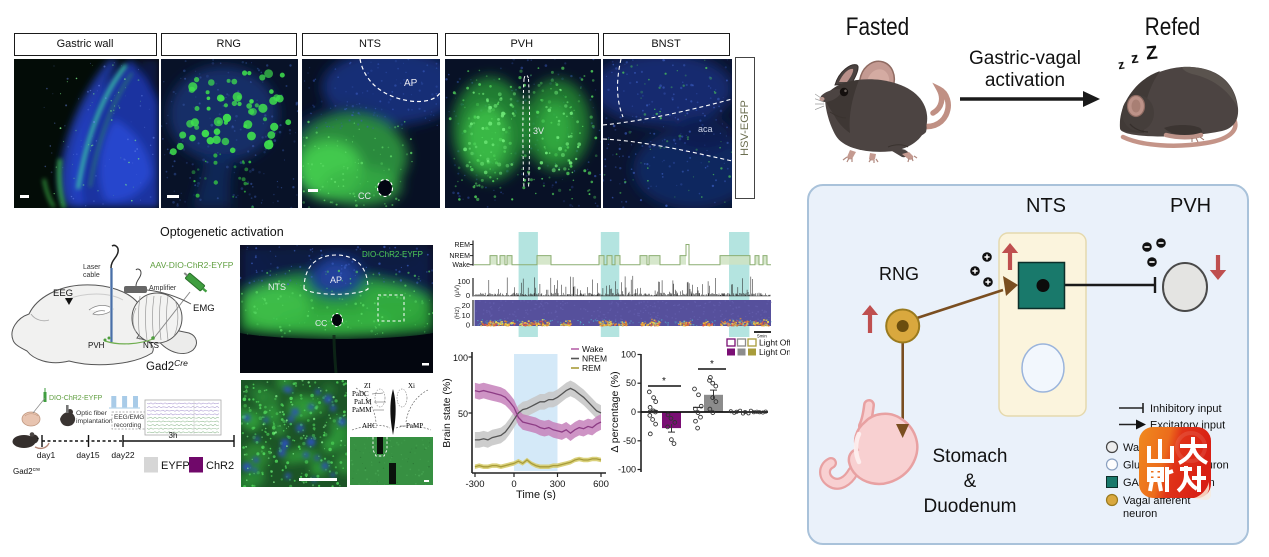 The image size is (1269, 557). What do you see at coordinates (705, 129) in the screenshot?
I see `svg-text: aca` at bounding box center [705, 129].